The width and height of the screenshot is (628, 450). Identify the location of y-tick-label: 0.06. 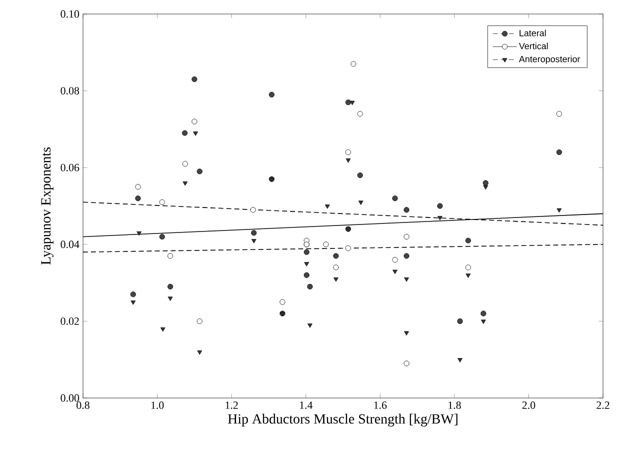
(70, 168).